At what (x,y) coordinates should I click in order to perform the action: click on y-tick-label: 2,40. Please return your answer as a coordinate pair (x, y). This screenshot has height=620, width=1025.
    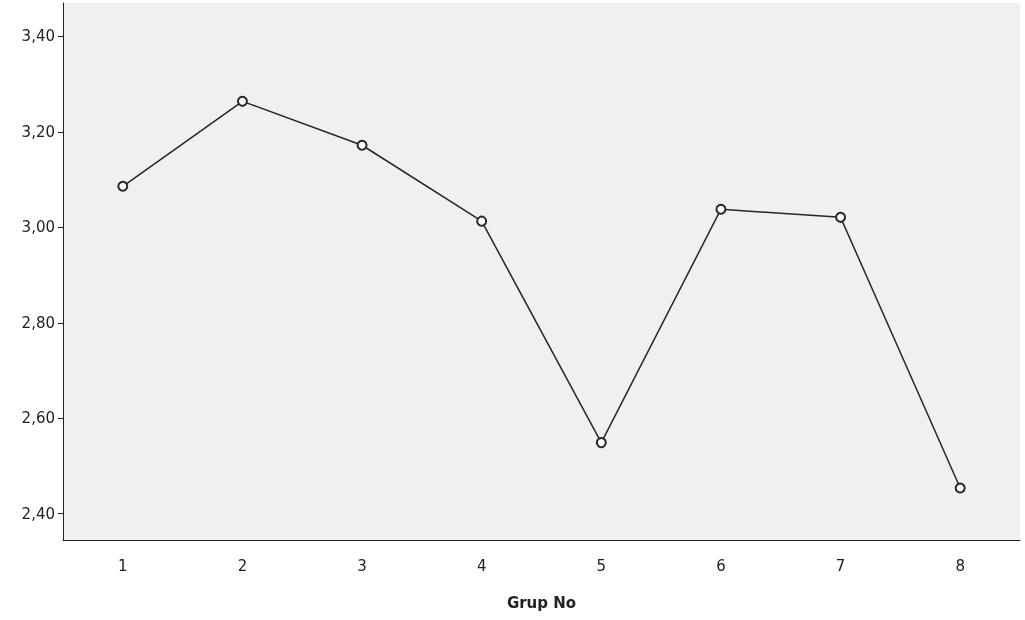
    Looking at the image, I should click on (38, 513).